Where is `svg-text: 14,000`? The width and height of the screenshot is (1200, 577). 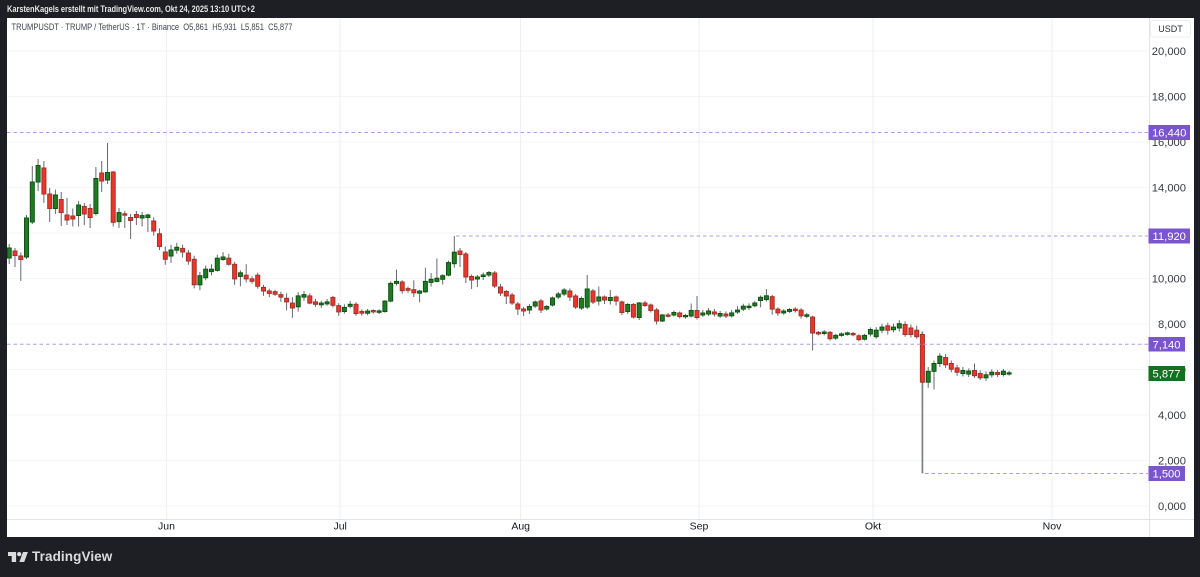
svg-text: 14,000 is located at coordinates (1169, 189).